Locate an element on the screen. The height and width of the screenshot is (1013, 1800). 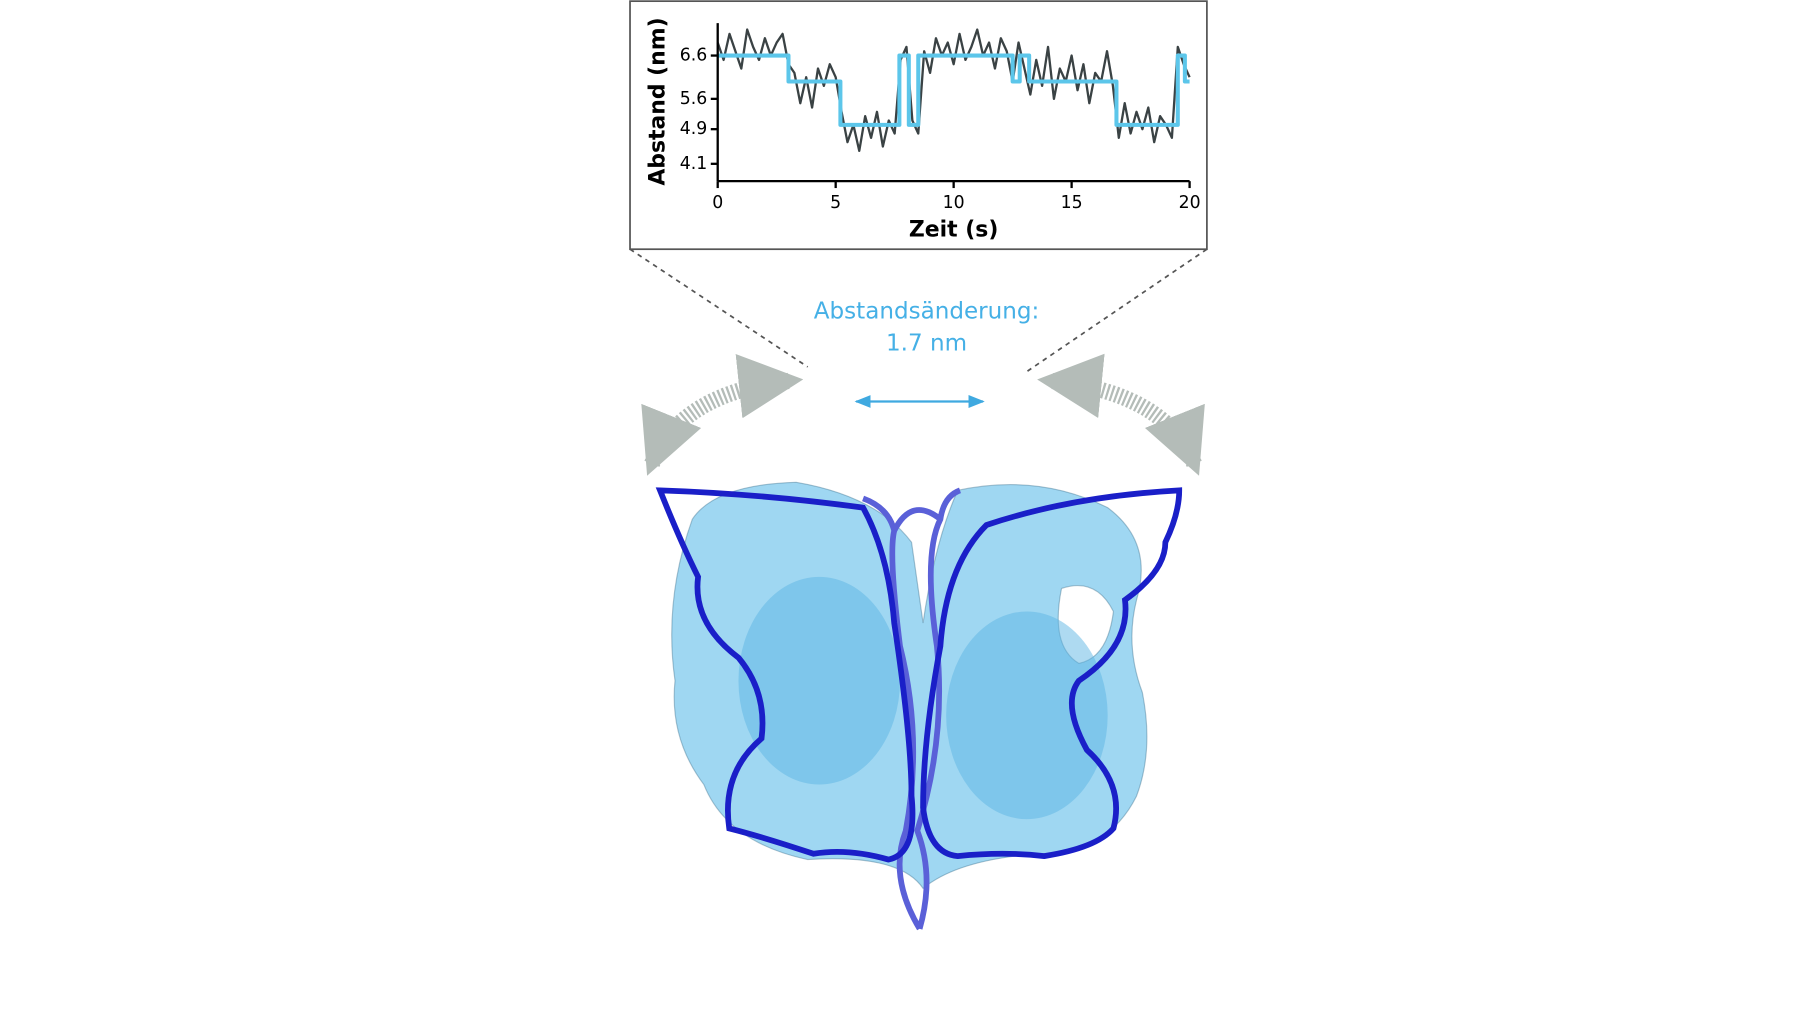
y-tick-label: 4.9 is located at coordinates (694, 129).